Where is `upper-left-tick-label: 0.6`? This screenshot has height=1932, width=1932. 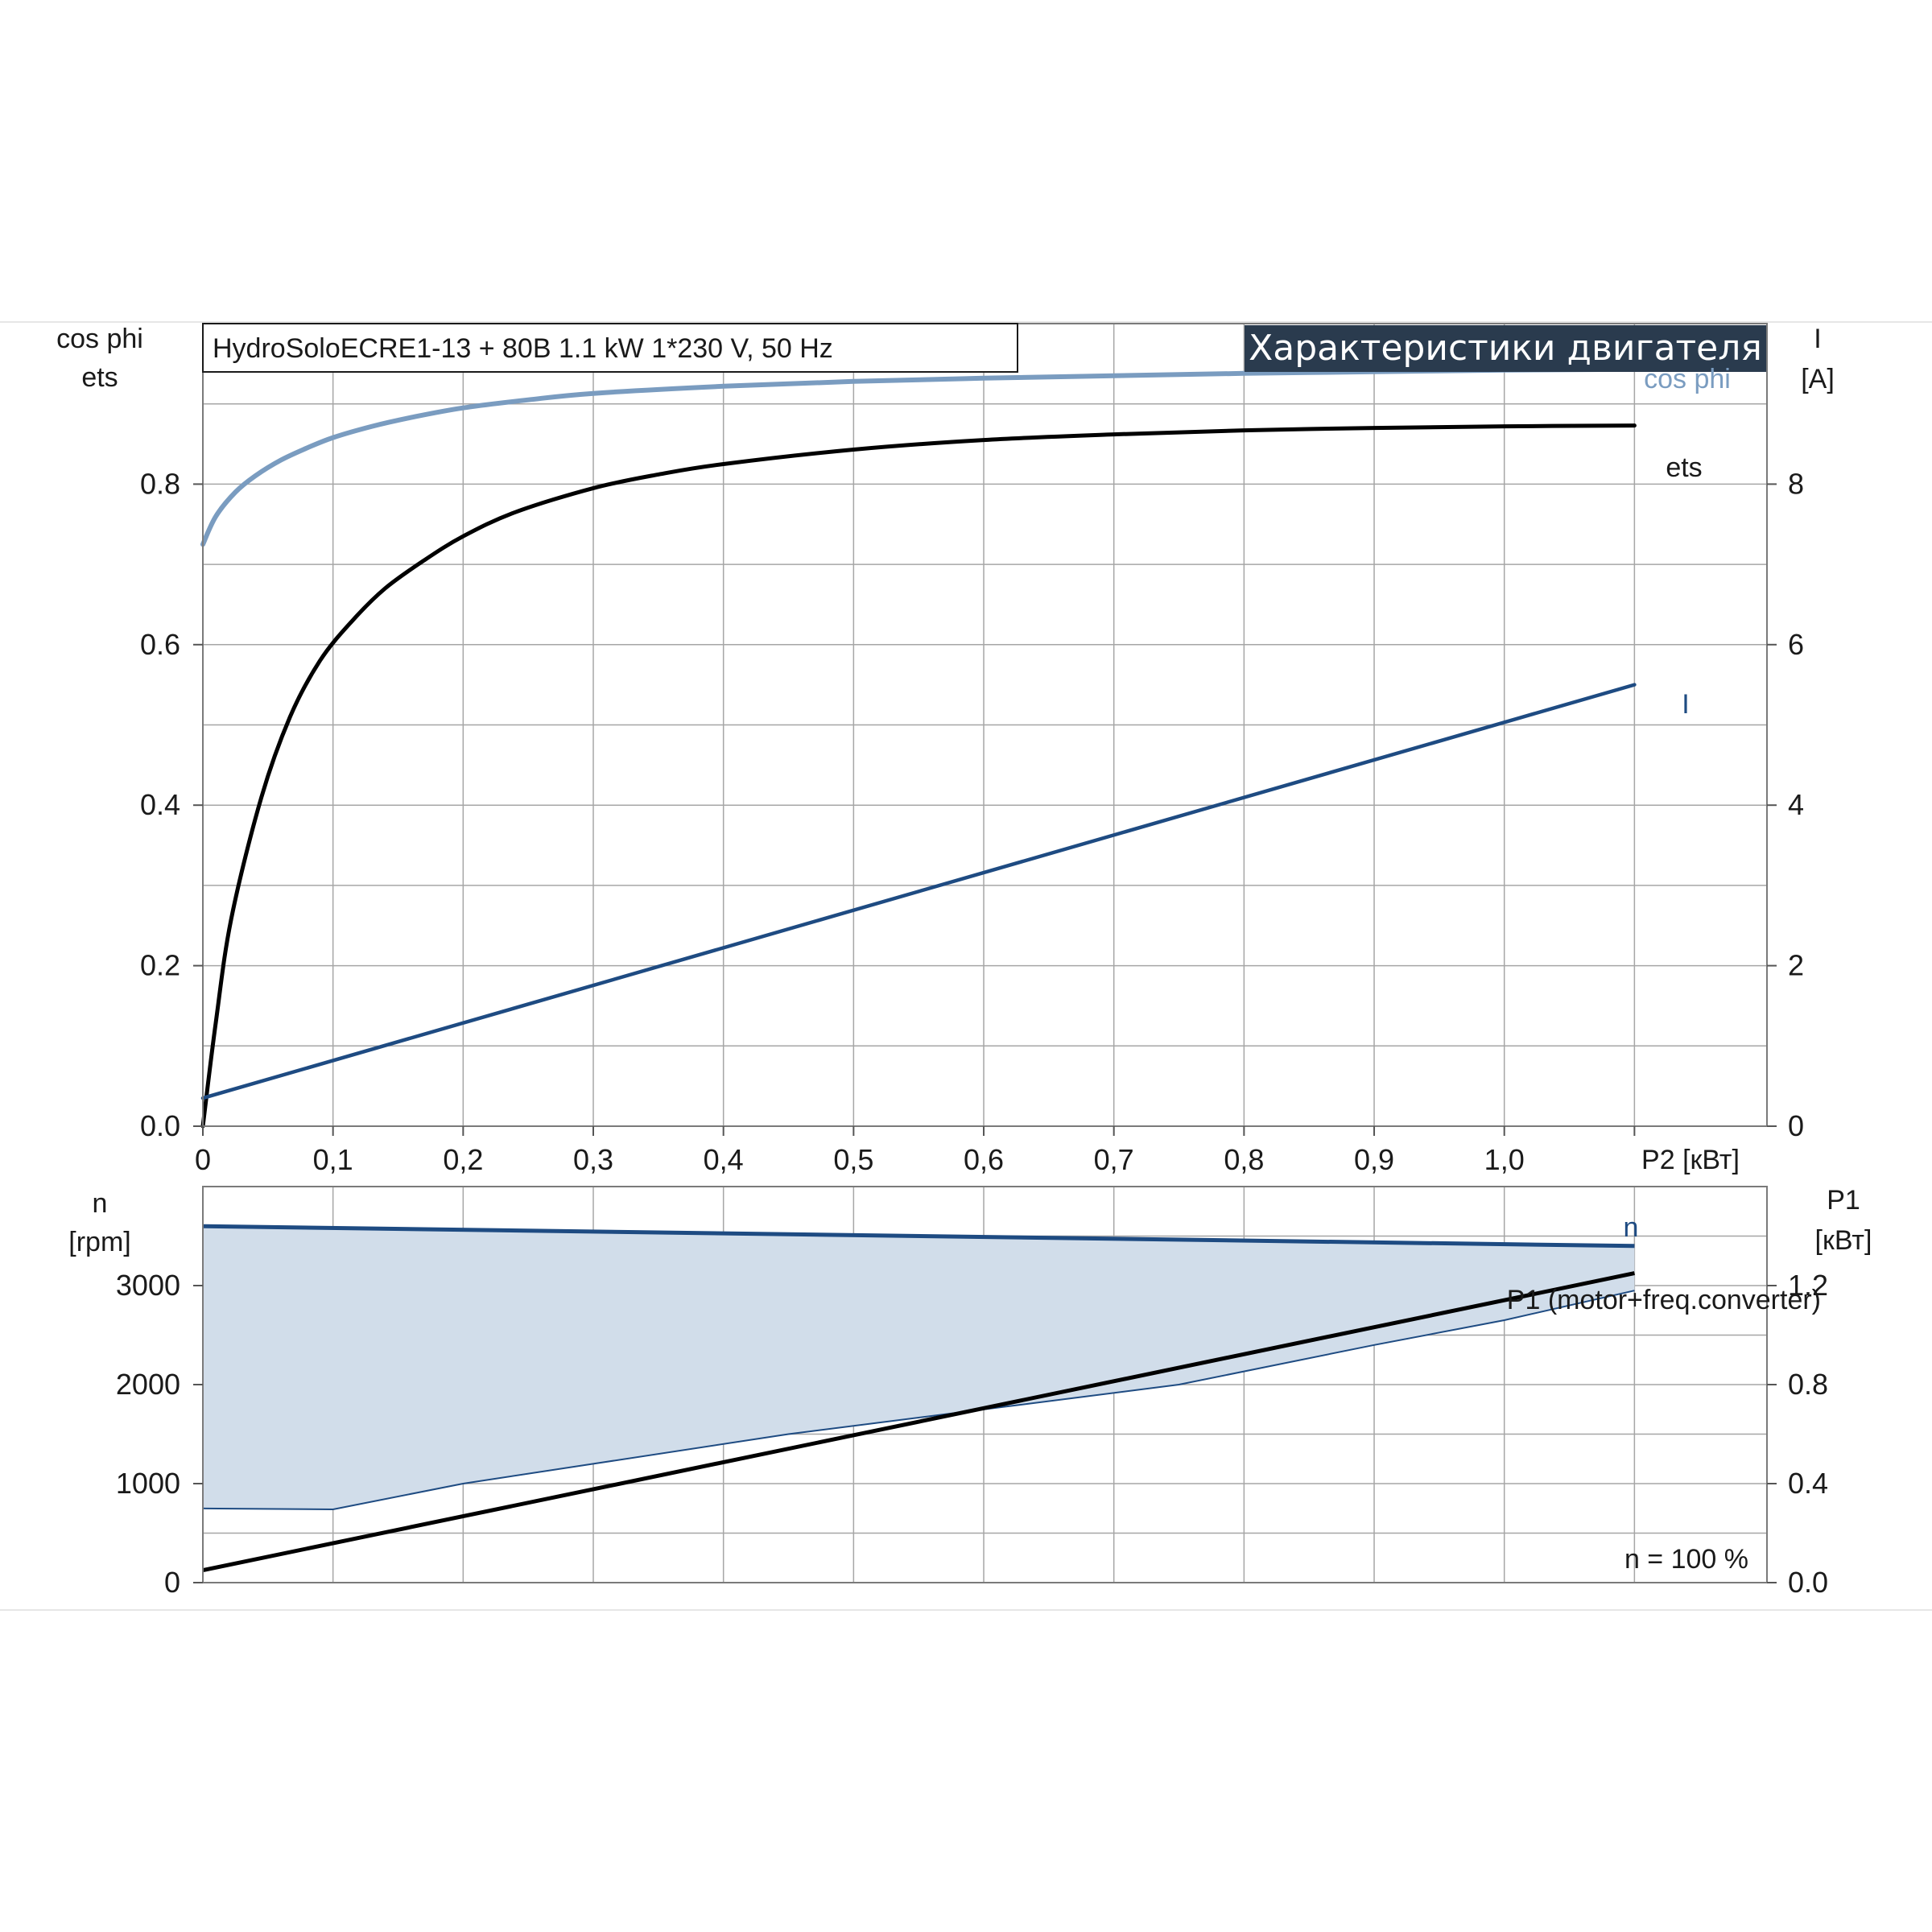 upper-left-tick-label: 0.6 is located at coordinates (160, 644).